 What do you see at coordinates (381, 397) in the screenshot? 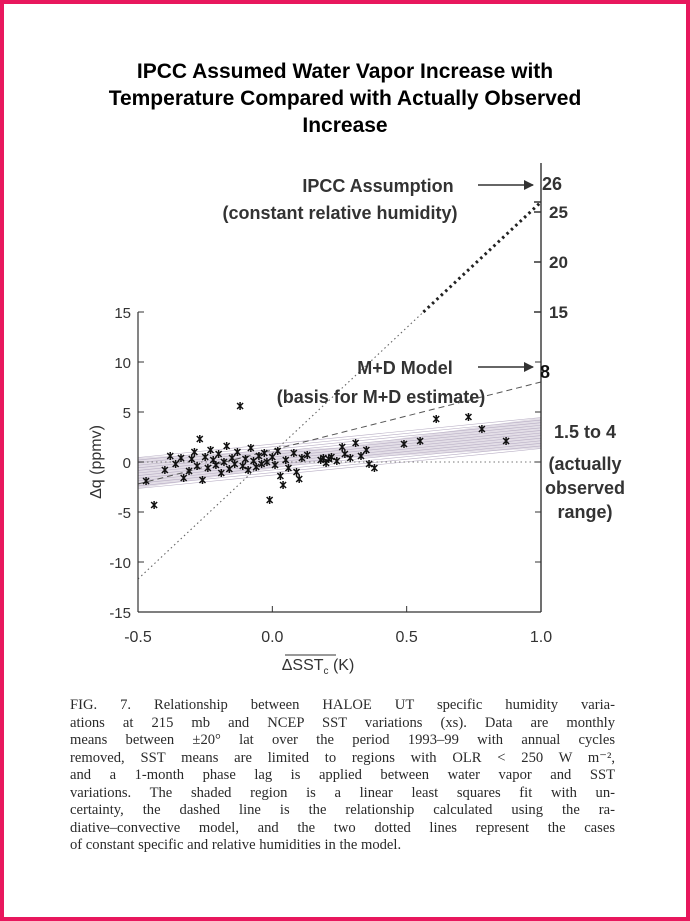
I see `md-annotation-line2: (basis for M+D estimate)` at bounding box center [381, 397].